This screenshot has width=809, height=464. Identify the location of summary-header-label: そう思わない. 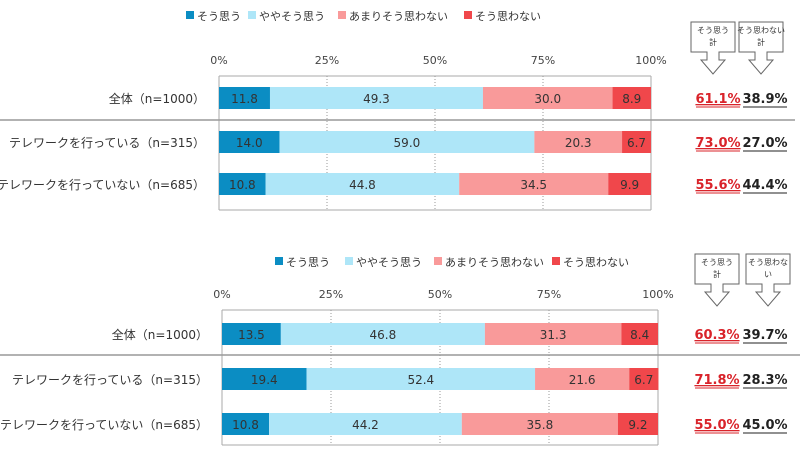
(761, 30).